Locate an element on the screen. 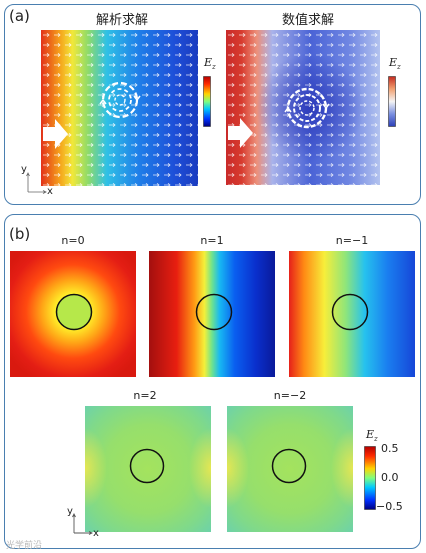 The height and width of the screenshot is (553, 426). field-map-n0 is located at coordinates (73, 314).